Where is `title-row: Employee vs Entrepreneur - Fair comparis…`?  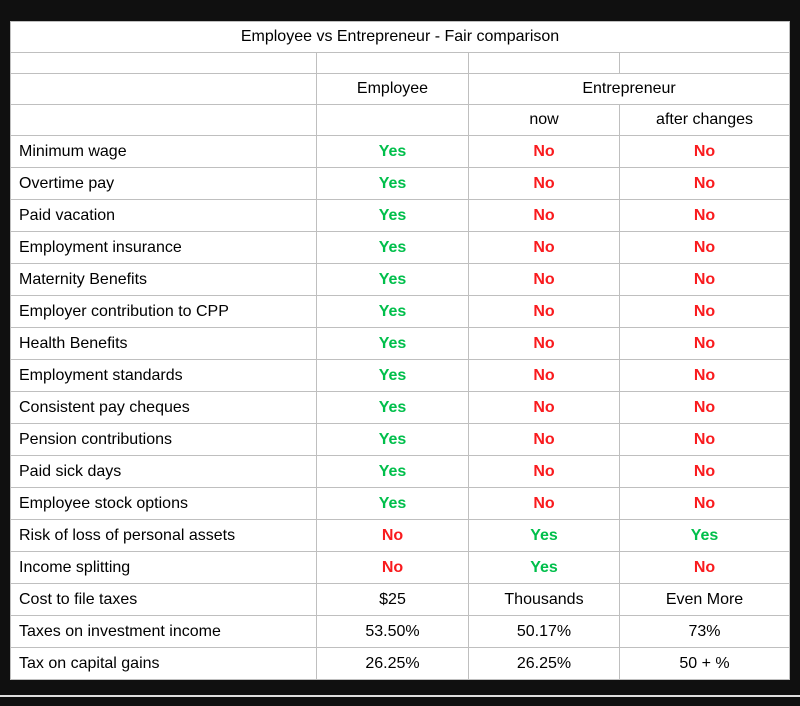 title-row: Employee vs Entrepreneur - Fair comparis… is located at coordinates (400, 37).